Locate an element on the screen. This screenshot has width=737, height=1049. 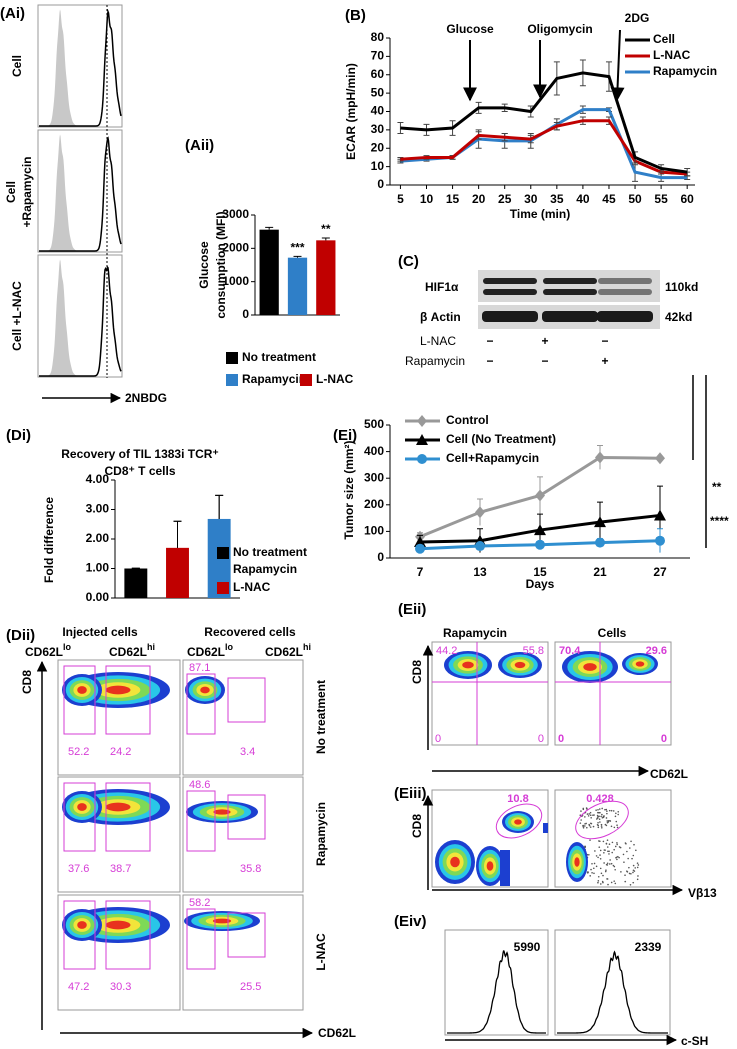
y-tick-label: 2.00 is located at coordinates (98, 538).